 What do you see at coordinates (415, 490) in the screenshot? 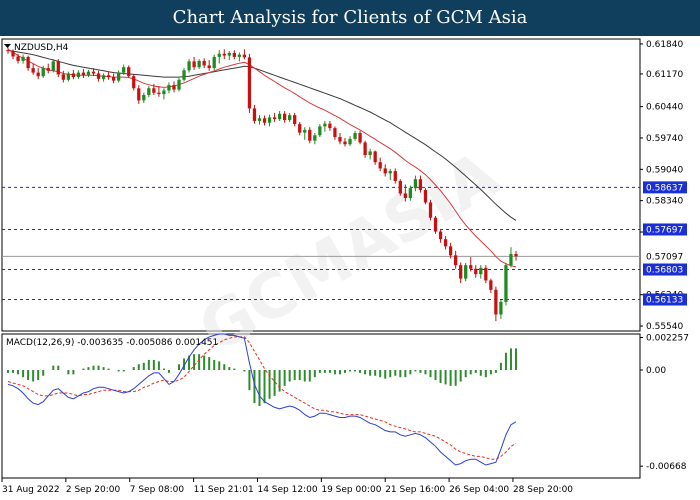
I see `time-tick-label: 21 Sep 16:00` at bounding box center [415, 490].